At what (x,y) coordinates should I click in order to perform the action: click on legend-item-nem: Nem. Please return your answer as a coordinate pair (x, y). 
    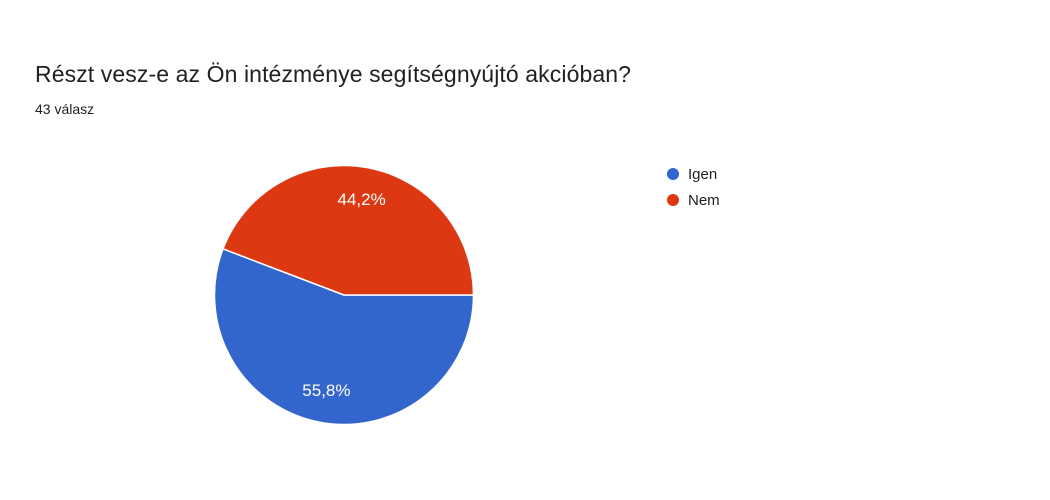
    Looking at the image, I should click on (693, 200).